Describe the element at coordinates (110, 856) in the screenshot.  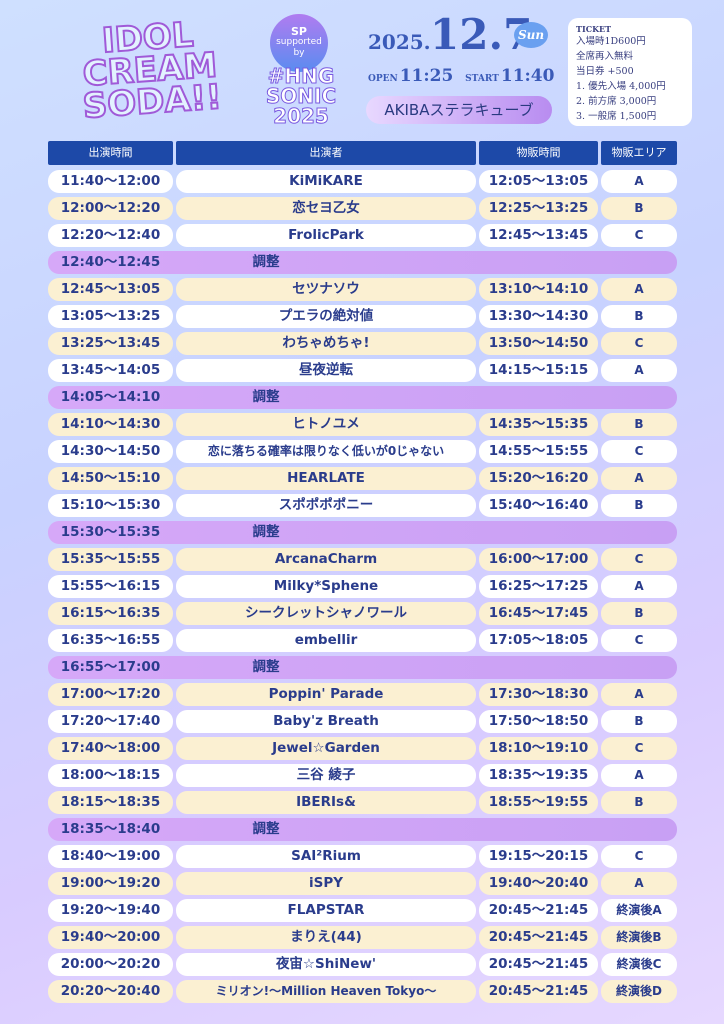
I see `cell: 18:40～19:00` at that location.